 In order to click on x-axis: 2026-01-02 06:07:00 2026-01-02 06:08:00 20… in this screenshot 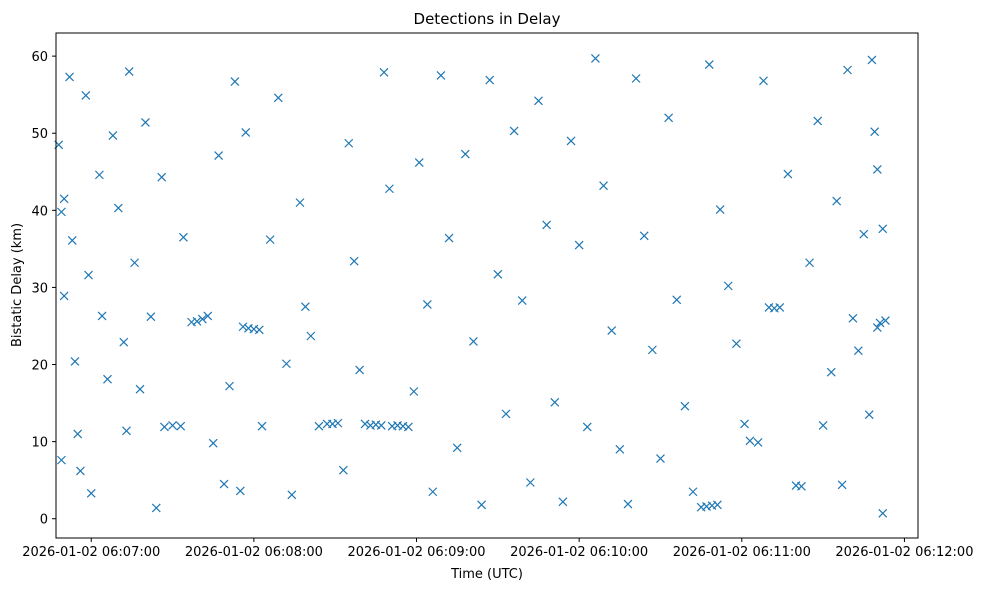, I will do `click(497, 549)`.